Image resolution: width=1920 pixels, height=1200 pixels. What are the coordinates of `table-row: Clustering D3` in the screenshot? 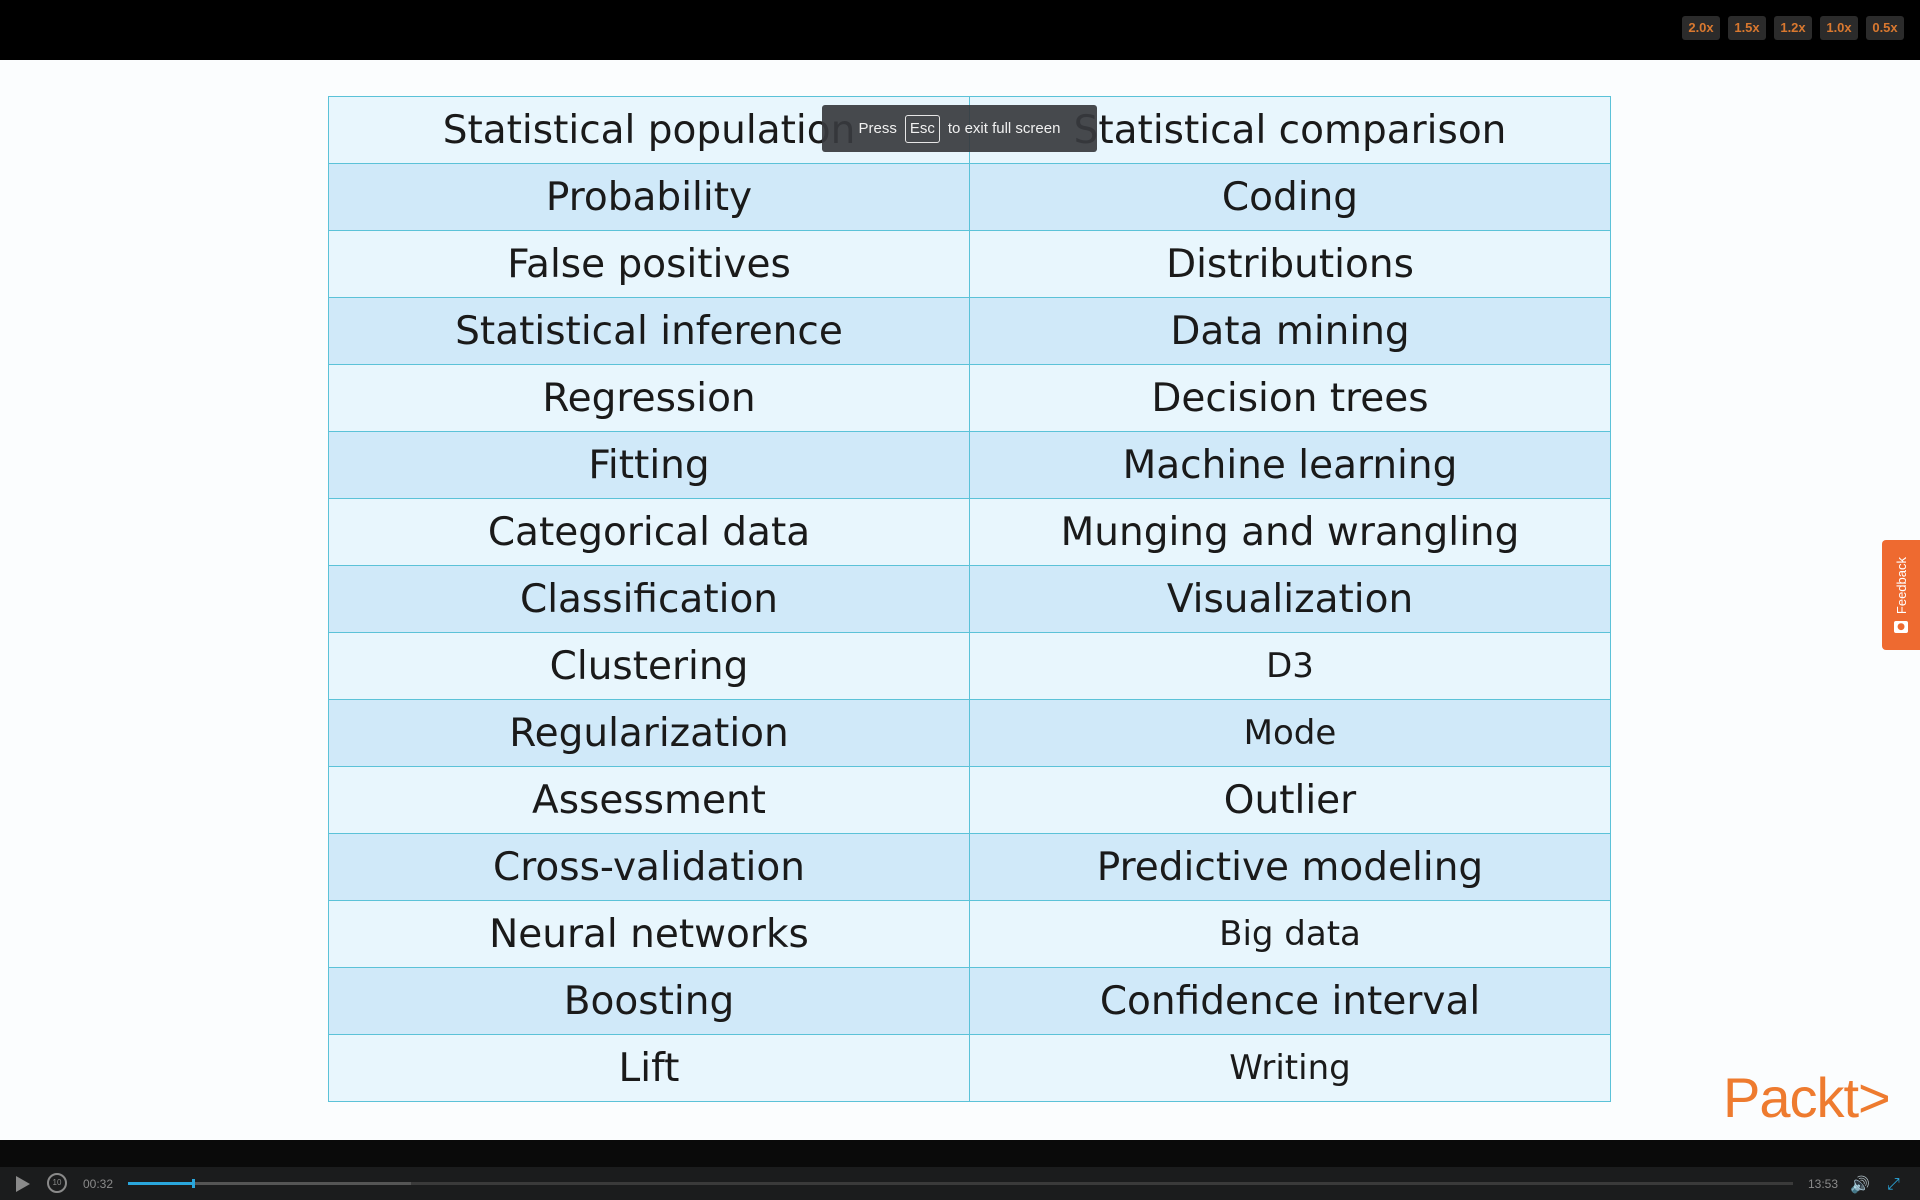 It's located at (969, 666).